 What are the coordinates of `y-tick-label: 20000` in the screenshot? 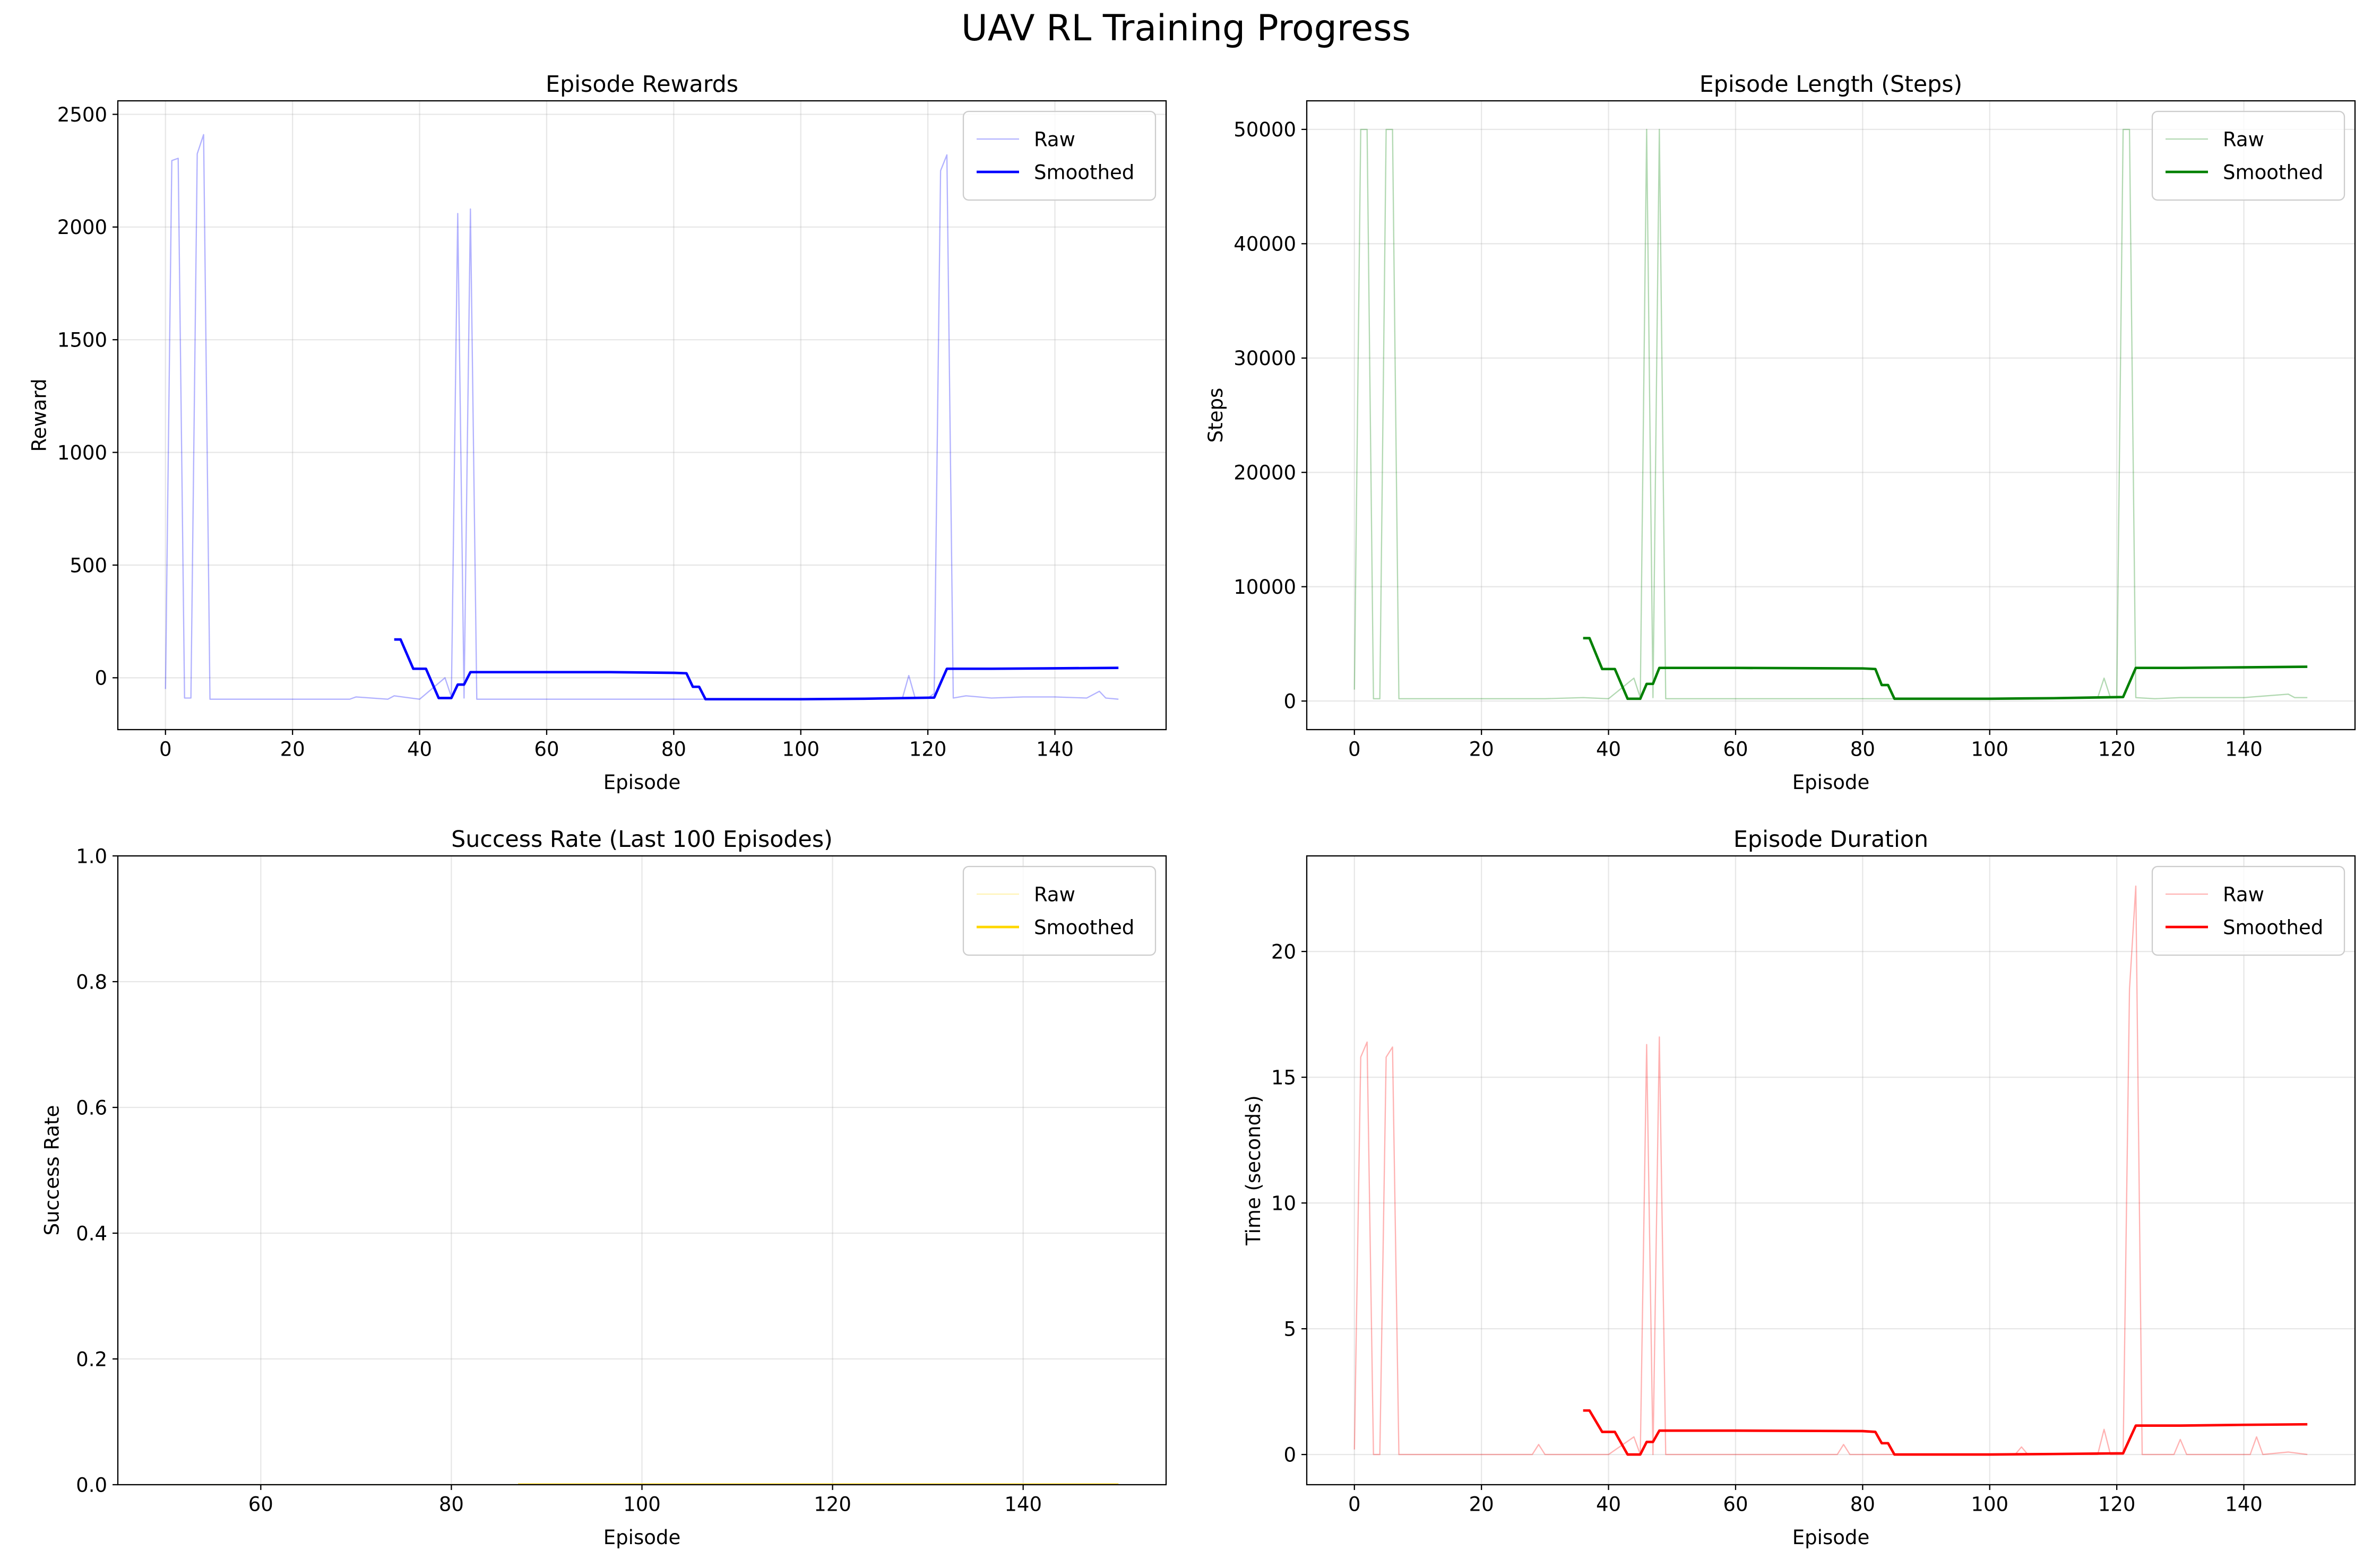 It's located at (1265, 473).